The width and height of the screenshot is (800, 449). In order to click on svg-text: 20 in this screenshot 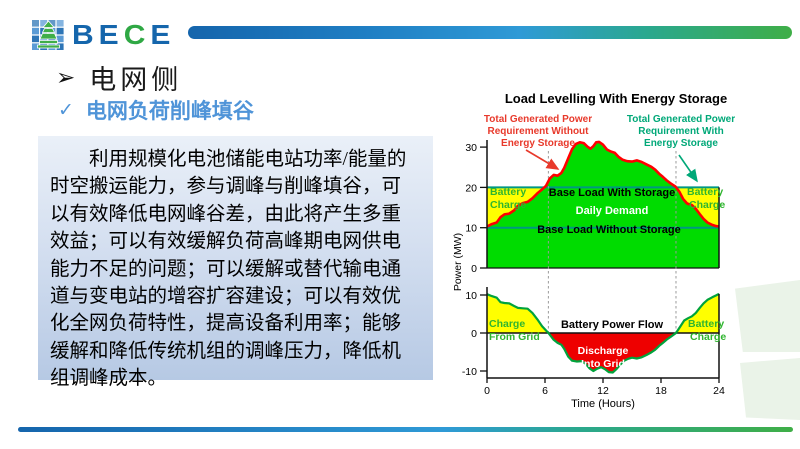, I will do `click(471, 188)`.